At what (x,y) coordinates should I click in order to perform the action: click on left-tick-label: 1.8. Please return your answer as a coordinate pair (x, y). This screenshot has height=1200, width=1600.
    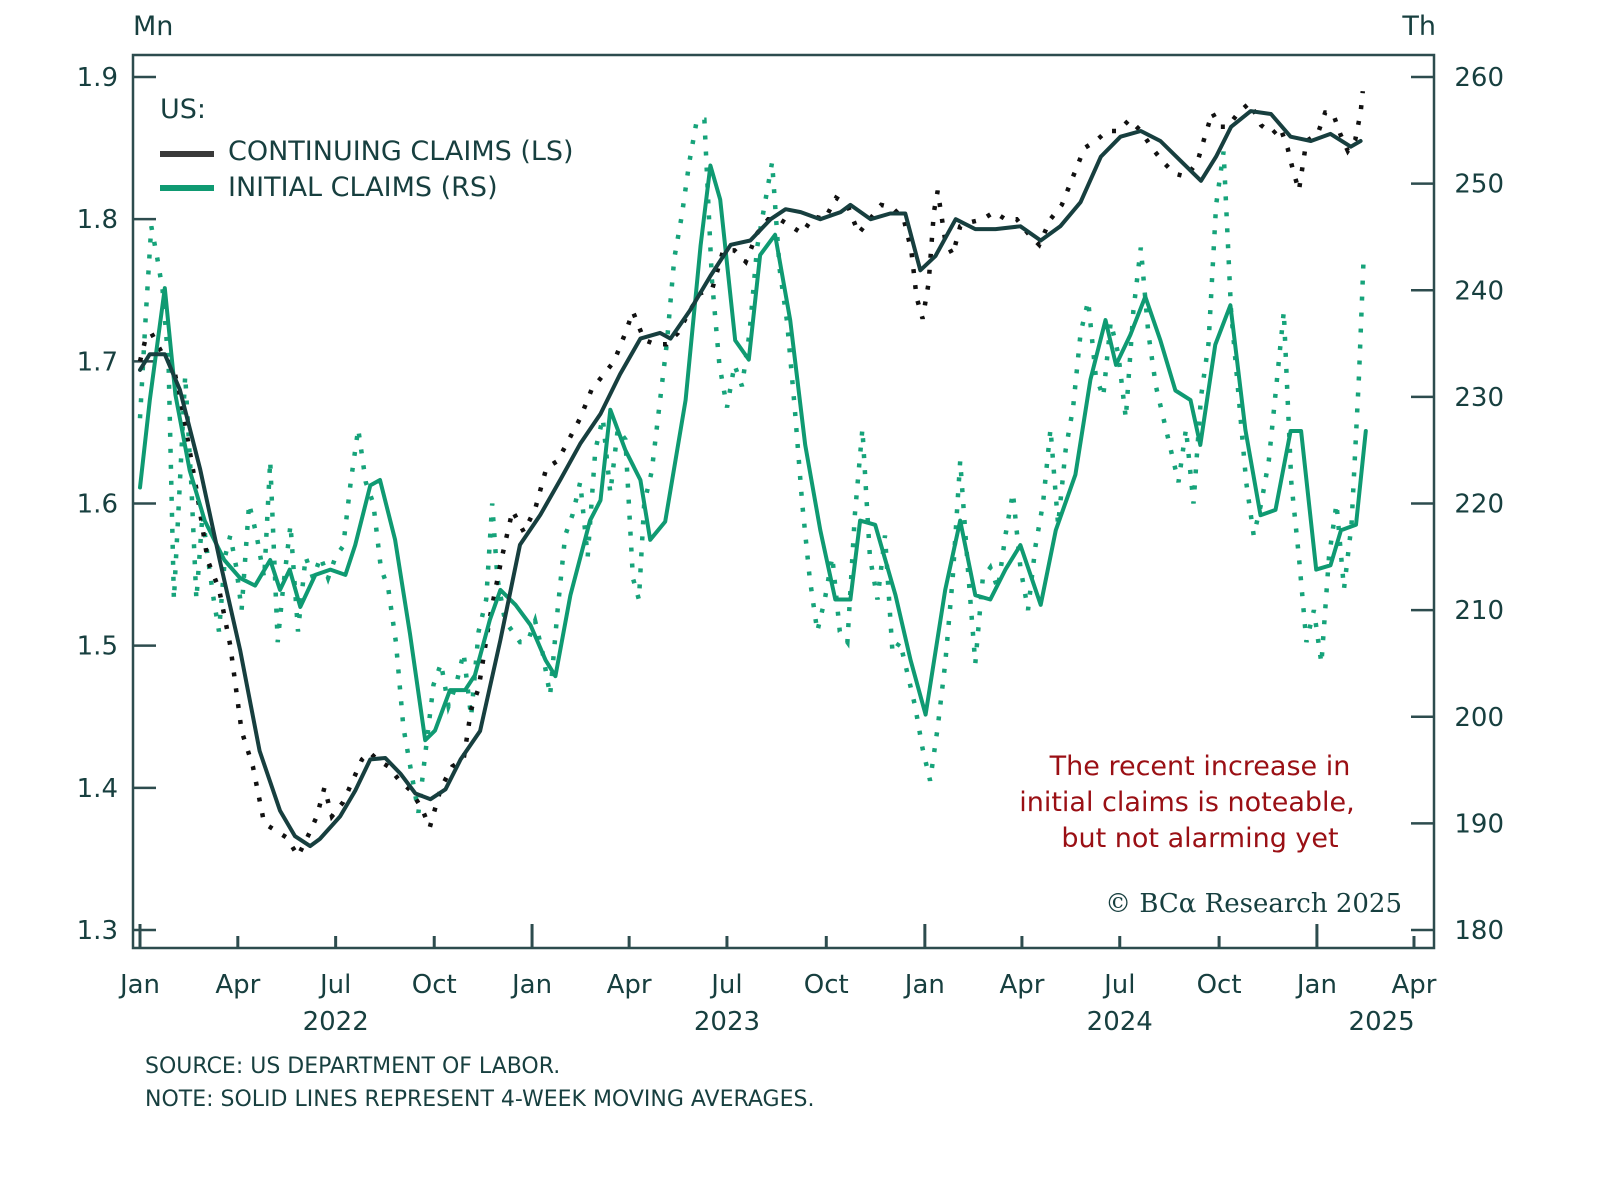
    Looking at the image, I should click on (97, 220).